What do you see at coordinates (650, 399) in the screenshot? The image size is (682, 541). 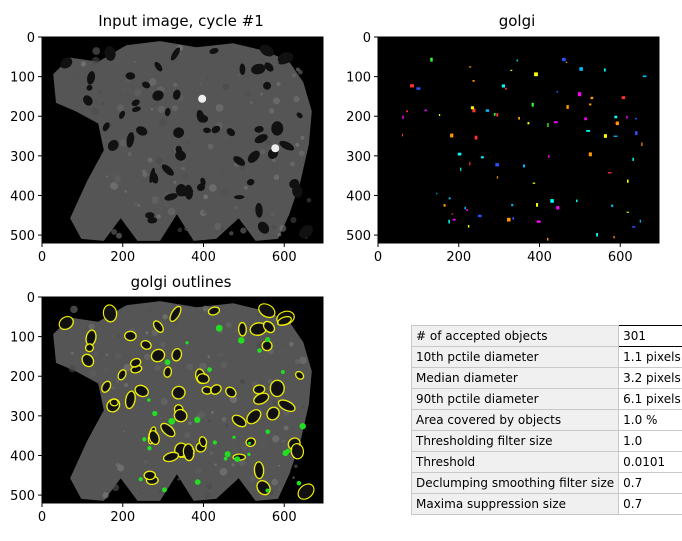 I see `measurement-value: 6.1 pixels` at bounding box center [650, 399].